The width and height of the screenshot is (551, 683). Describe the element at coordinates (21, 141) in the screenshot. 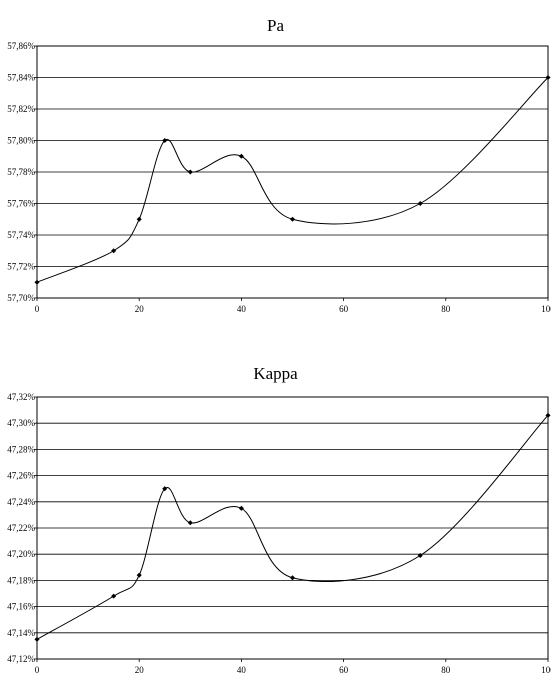

I see `y-tick-label: 57,80%` at that location.